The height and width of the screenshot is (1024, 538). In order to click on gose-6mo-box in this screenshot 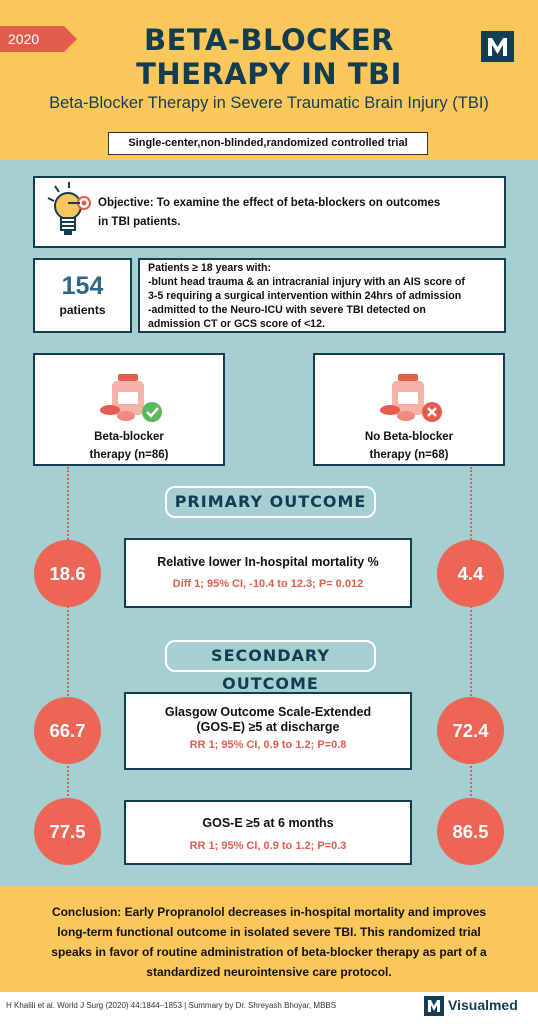, I will do `click(268, 832)`.